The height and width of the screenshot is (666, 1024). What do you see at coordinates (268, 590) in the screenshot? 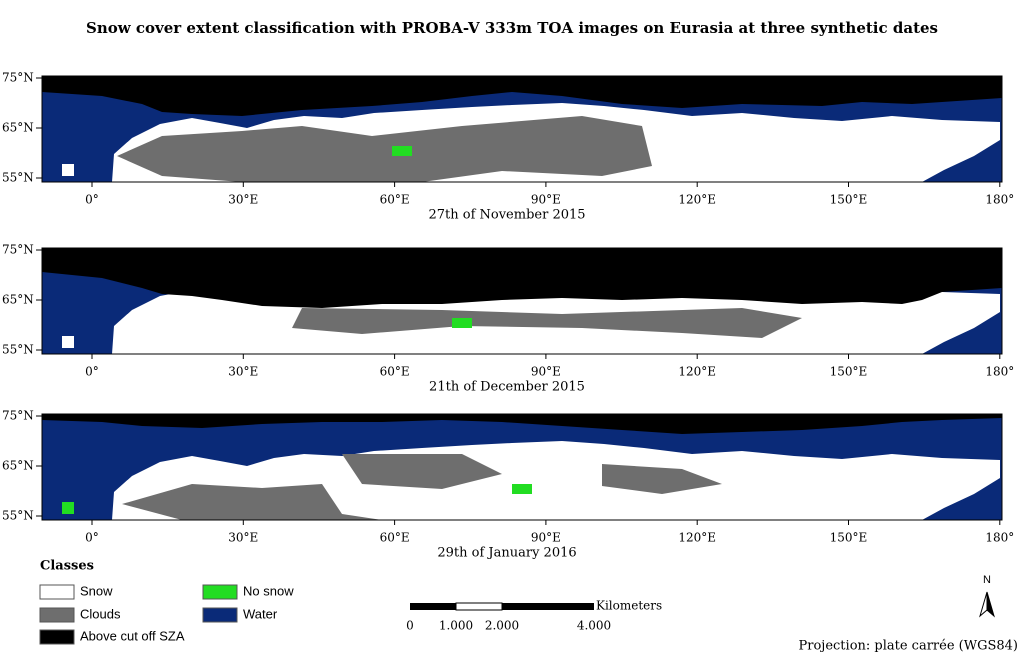
I see `legend-label: No snow` at bounding box center [268, 590].